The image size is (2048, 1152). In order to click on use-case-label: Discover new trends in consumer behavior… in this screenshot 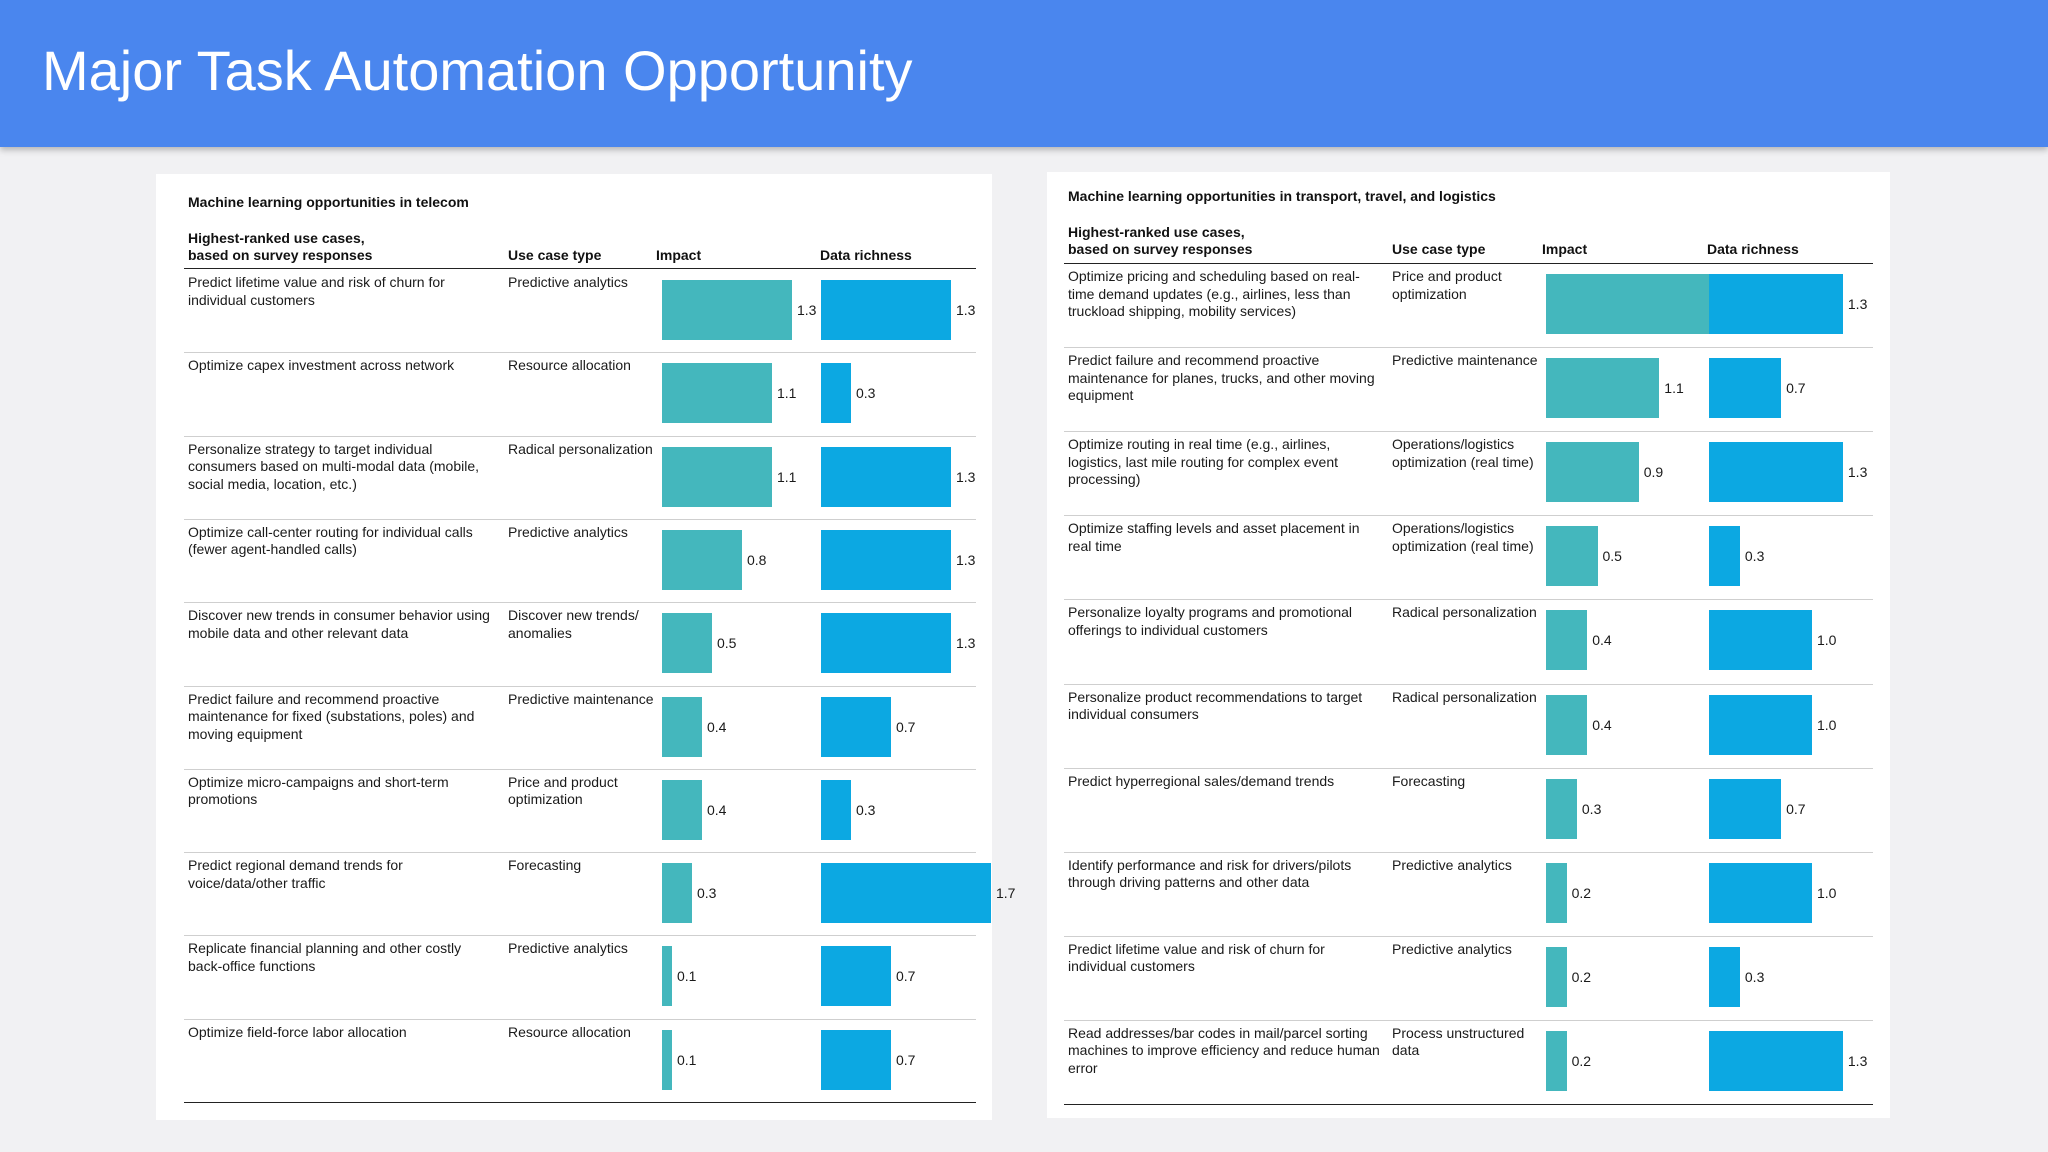, I will do `click(339, 624)`.